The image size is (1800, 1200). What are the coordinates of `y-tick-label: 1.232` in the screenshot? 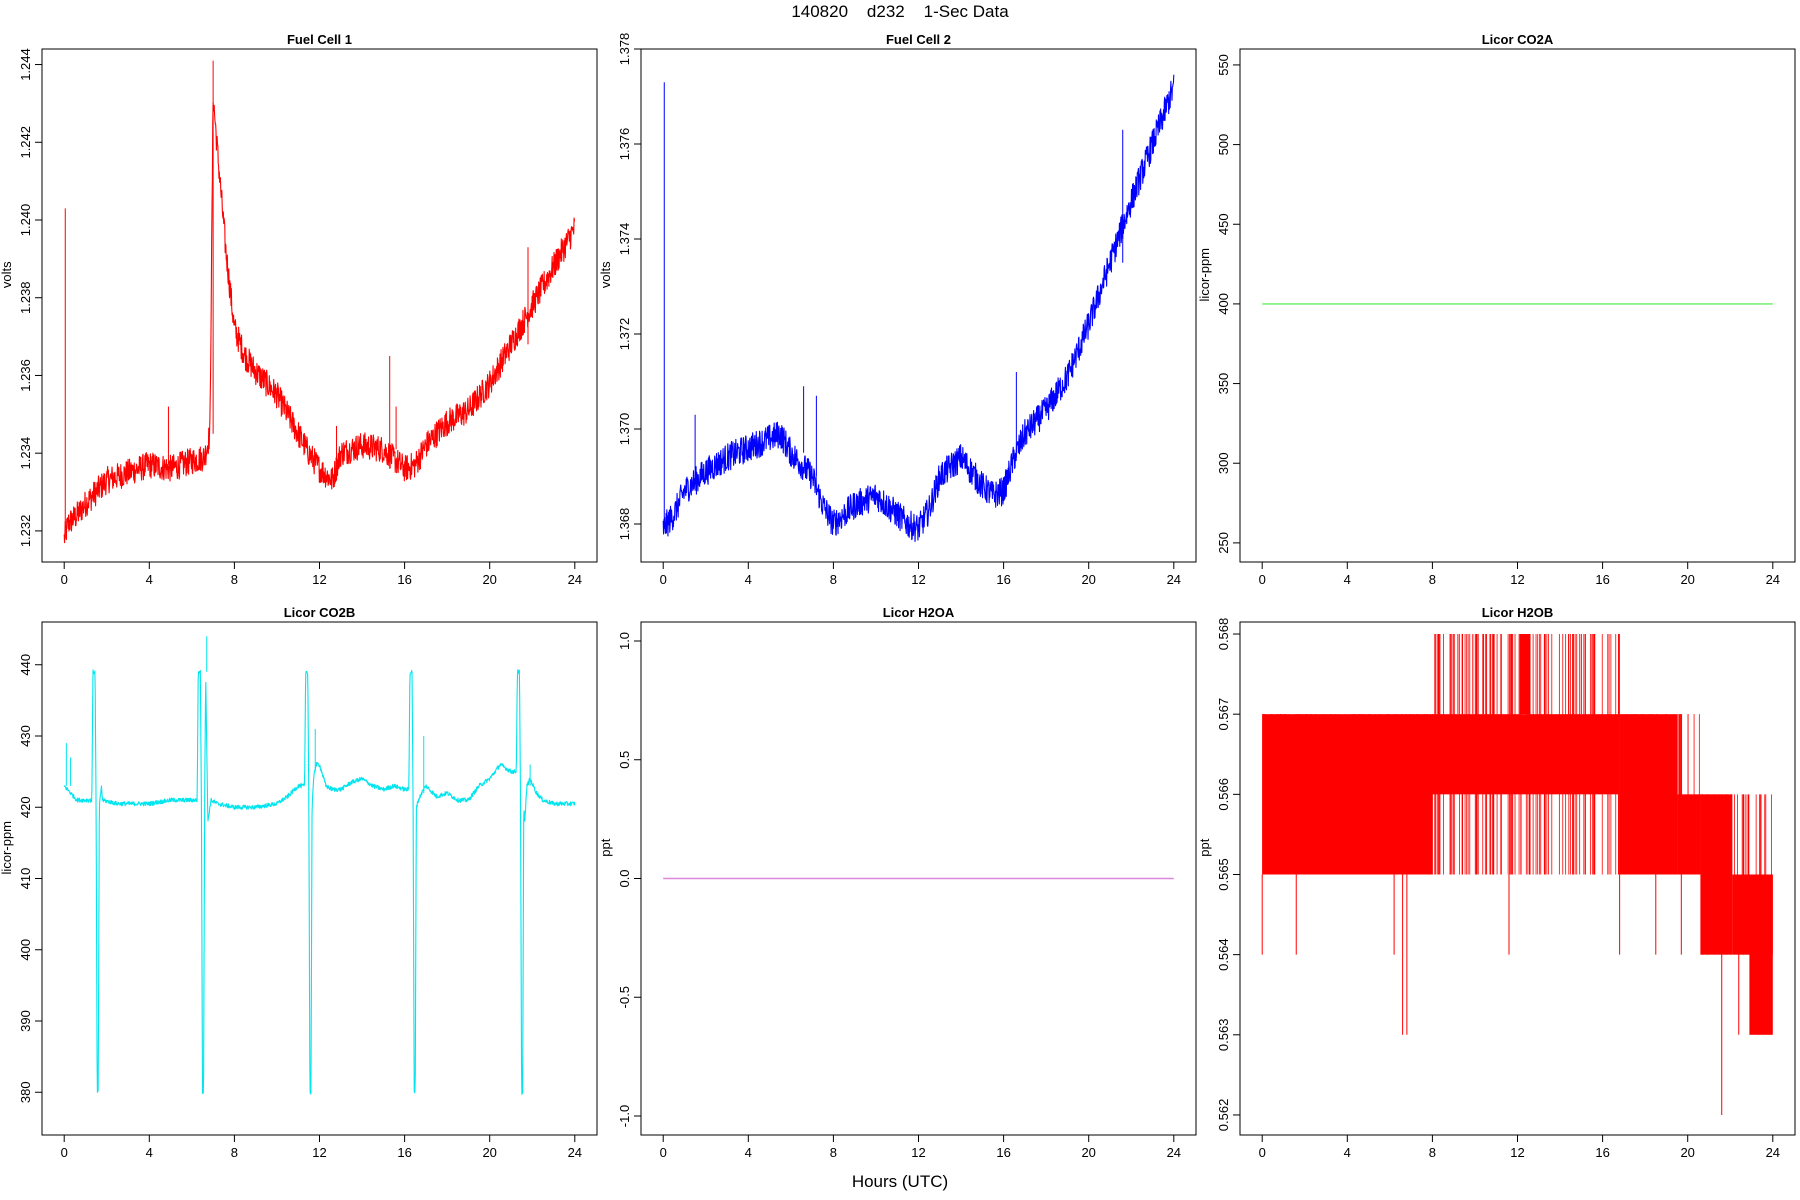 It's located at (25, 531).